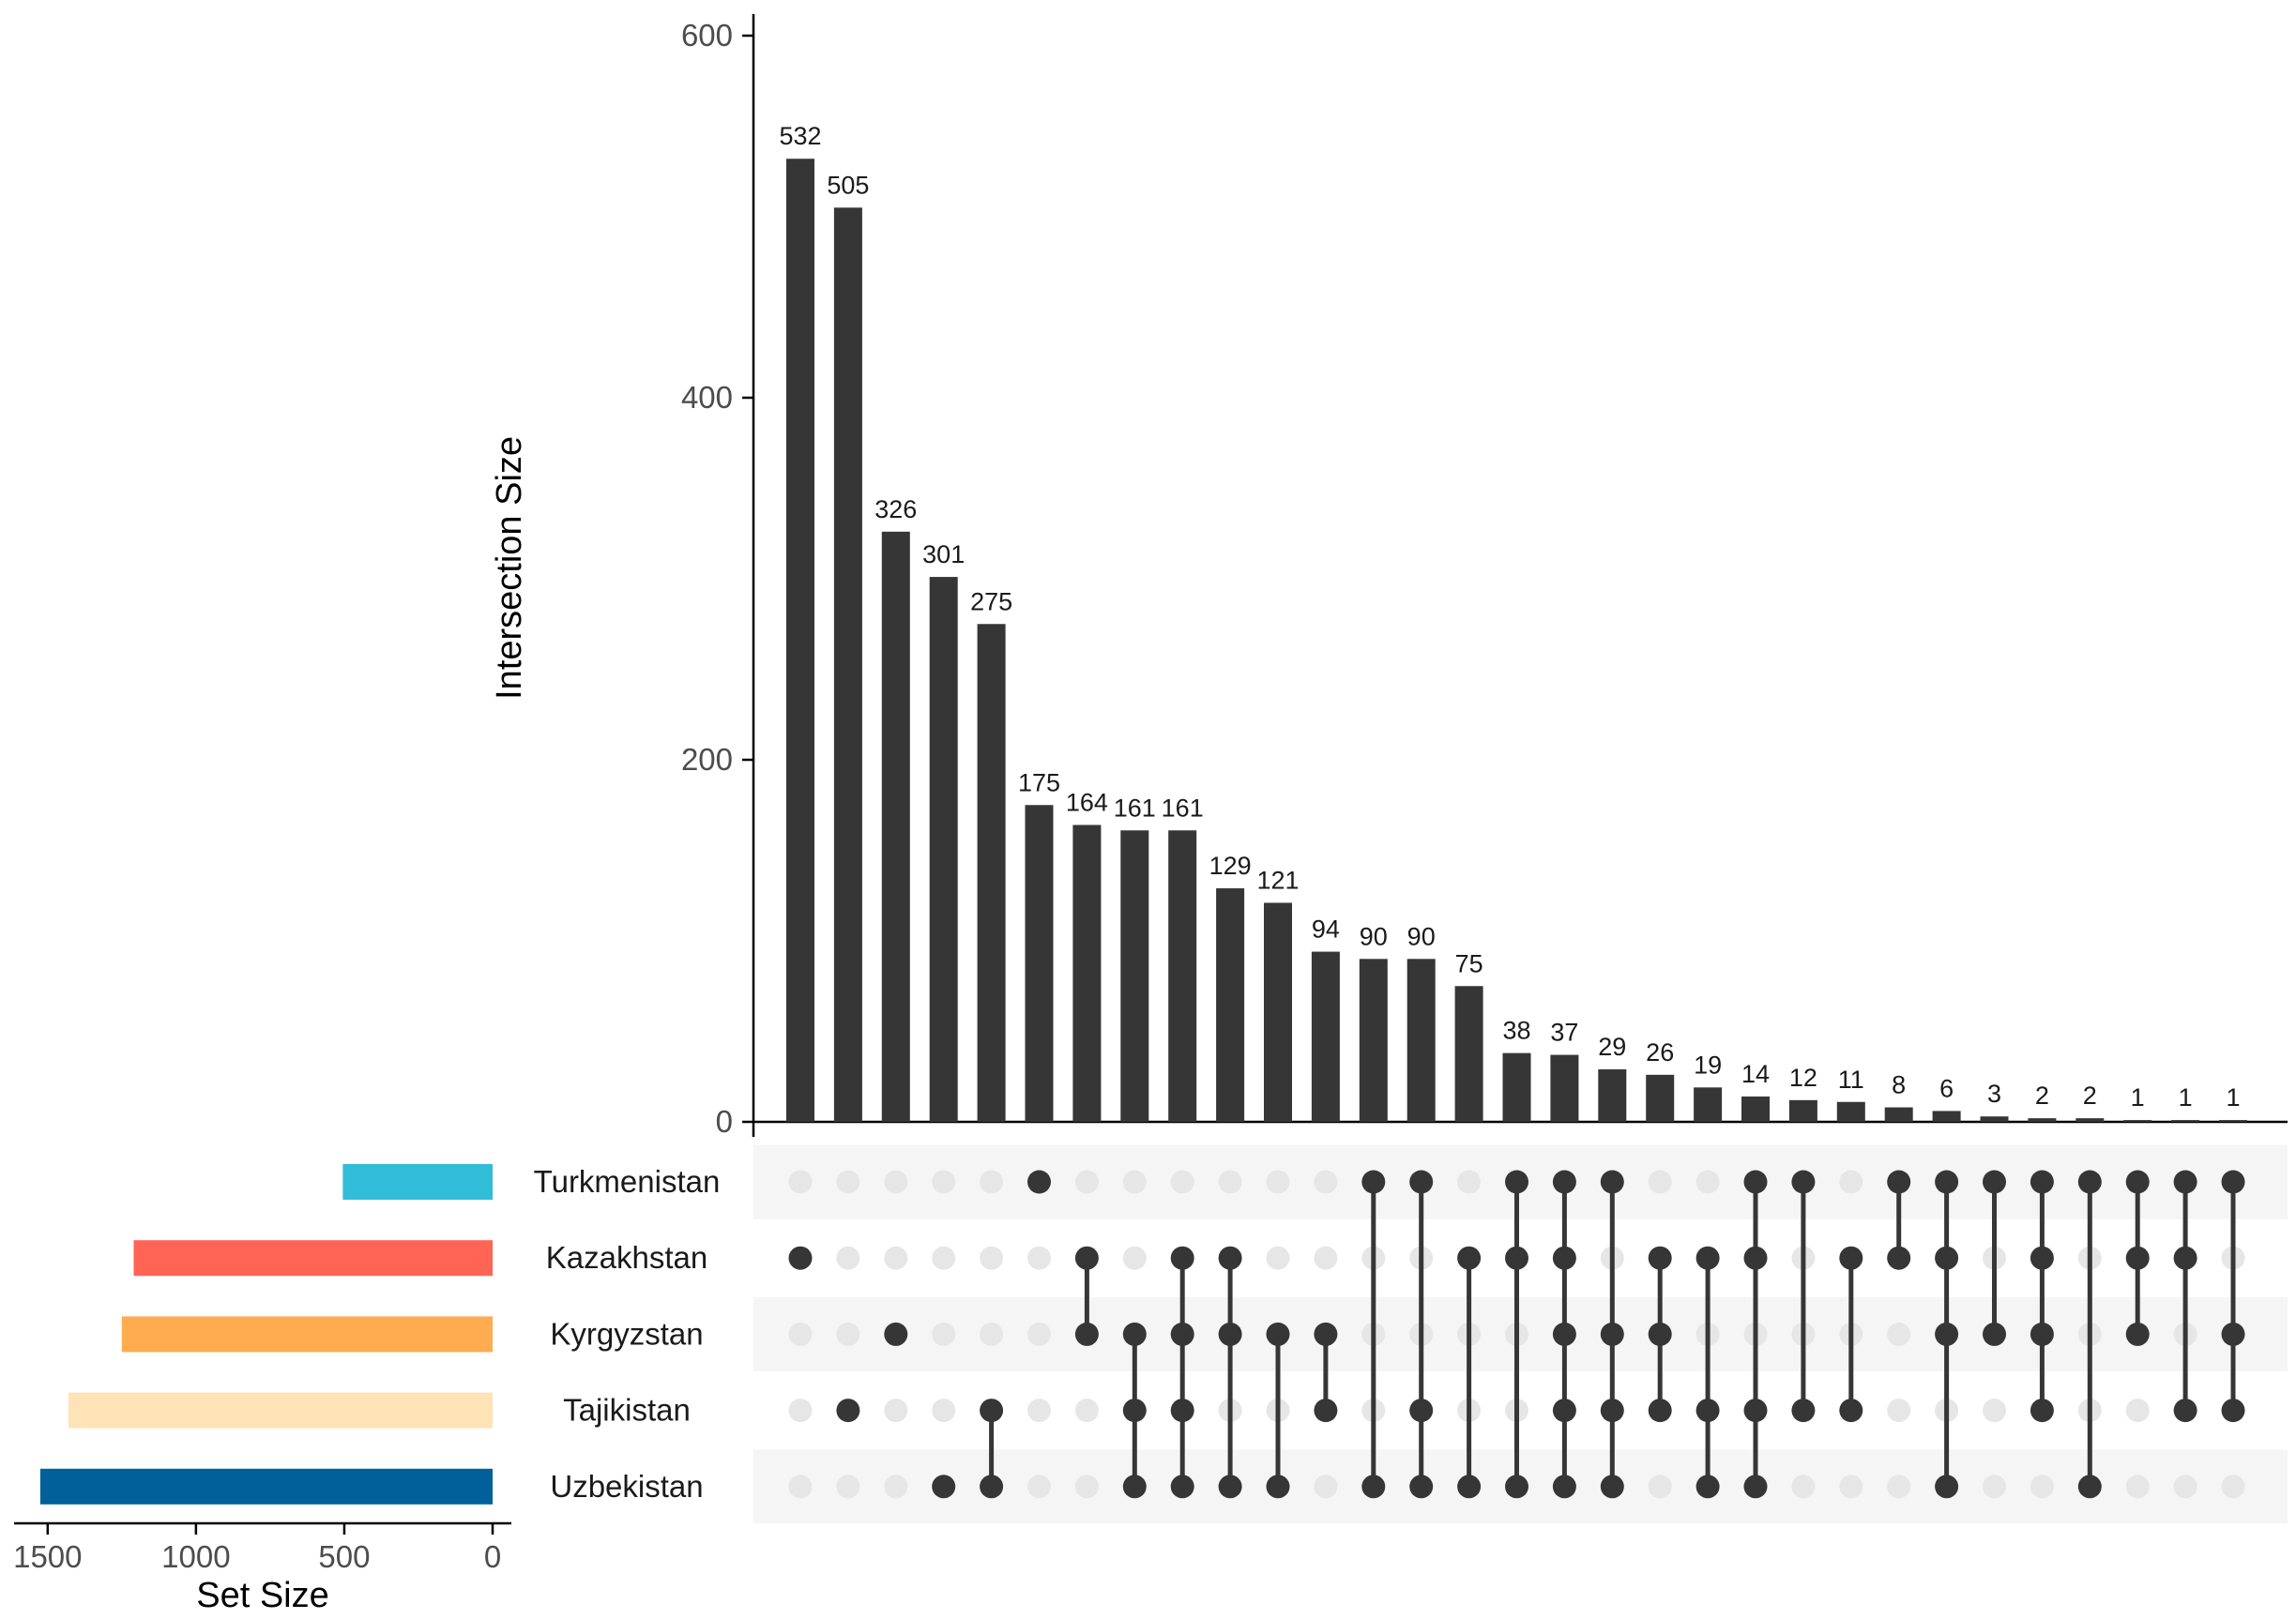  Describe the element at coordinates (627, 1181) in the screenshot. I see `set-label: Turkmenistan` at that location.